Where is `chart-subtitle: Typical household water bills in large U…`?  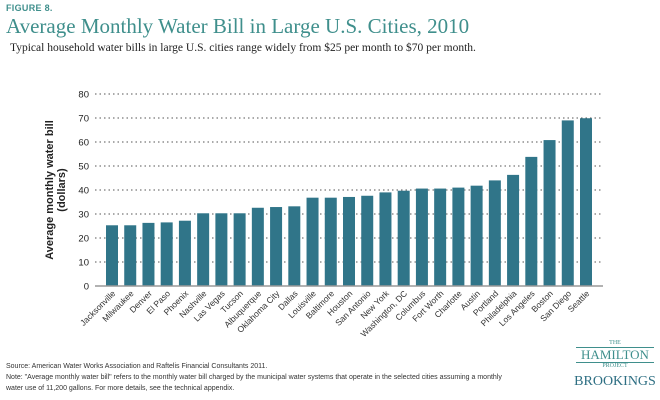 chart-subtitle: Typical household water bills in large U… is located at coordinates (243, 48).